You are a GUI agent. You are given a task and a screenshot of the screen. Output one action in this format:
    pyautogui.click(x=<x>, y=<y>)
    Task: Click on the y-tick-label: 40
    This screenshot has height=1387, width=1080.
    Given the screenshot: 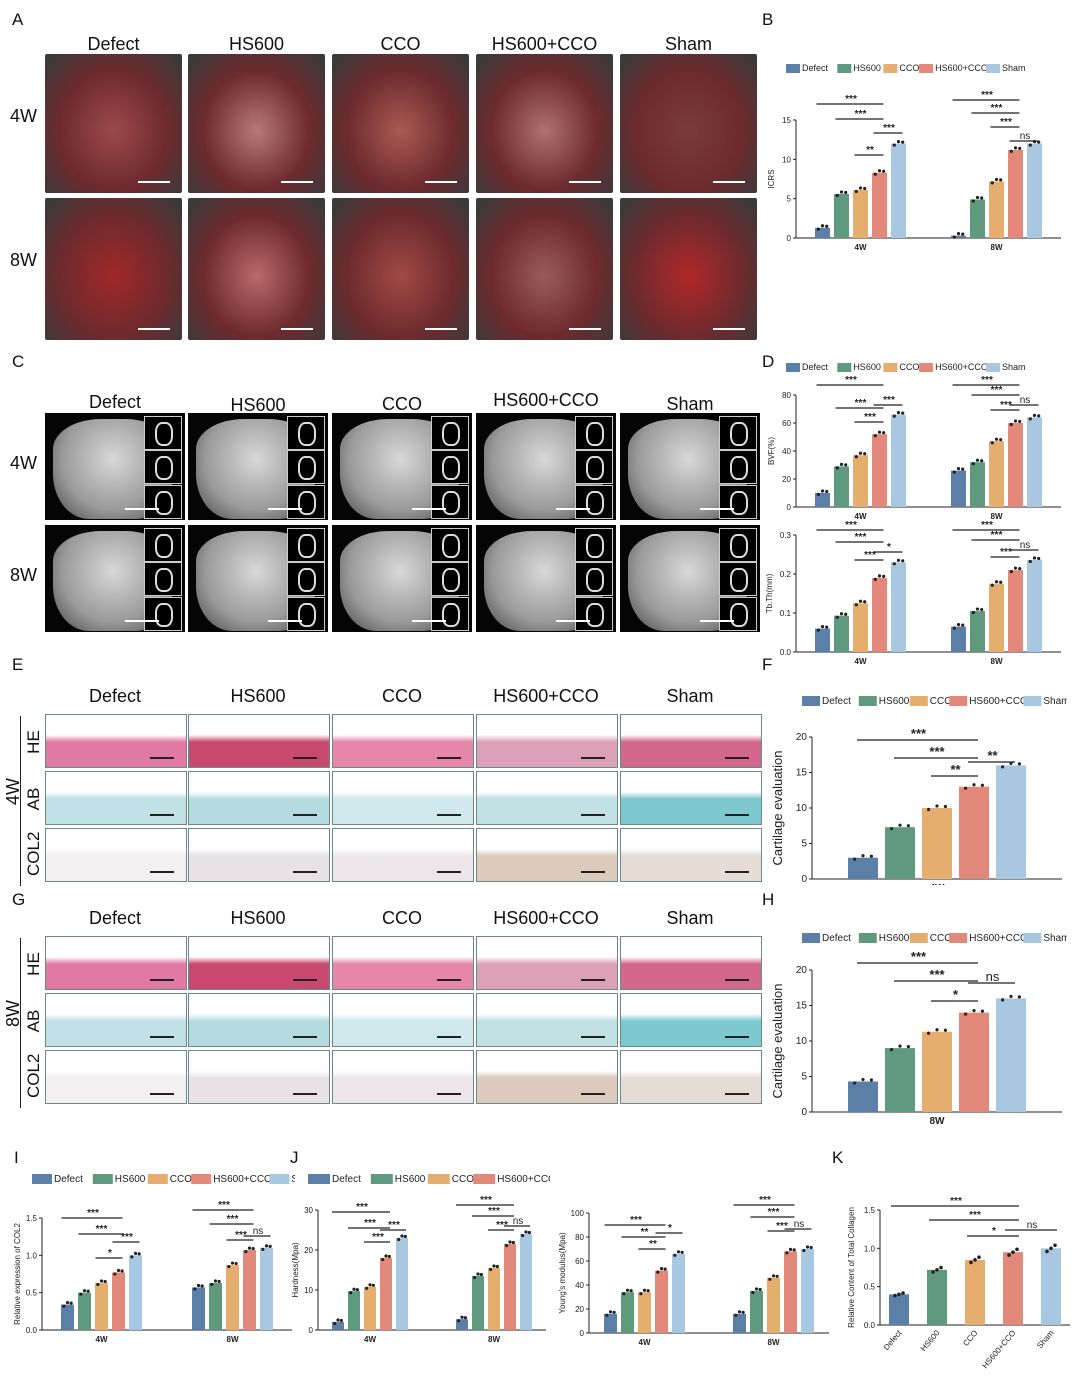 What is the action you would take?
    pyautogui.click(x=786, y=451)
    